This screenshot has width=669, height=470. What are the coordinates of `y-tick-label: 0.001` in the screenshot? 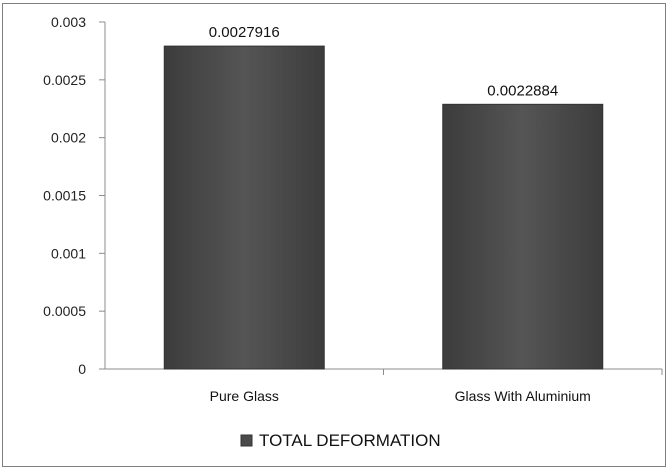 It's located at (68, 253).